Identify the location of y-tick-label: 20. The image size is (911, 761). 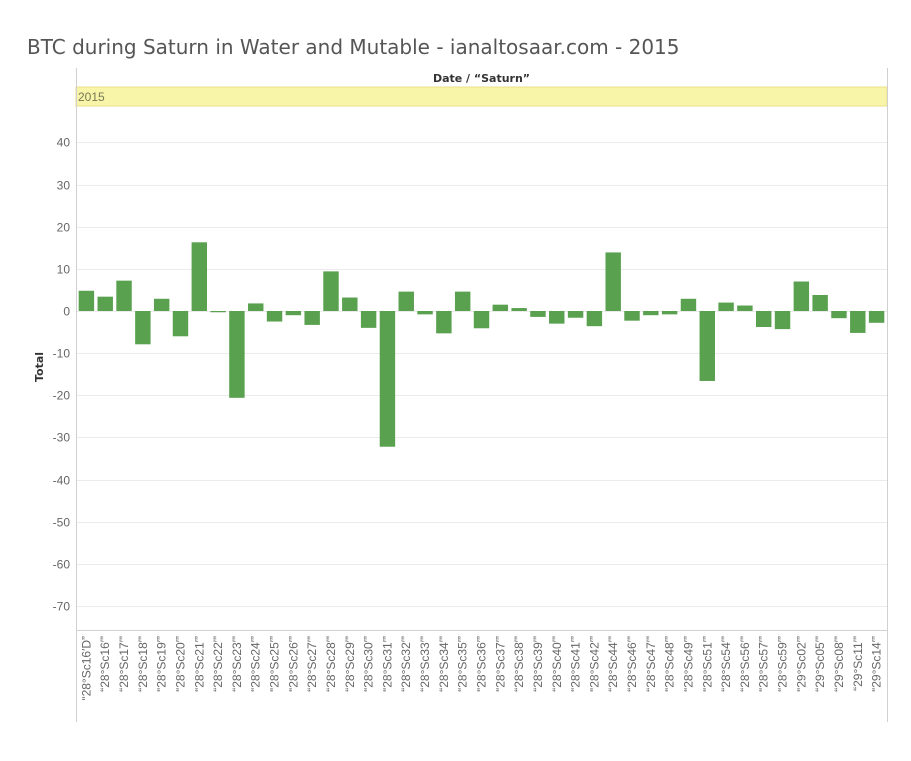
(64, 228).